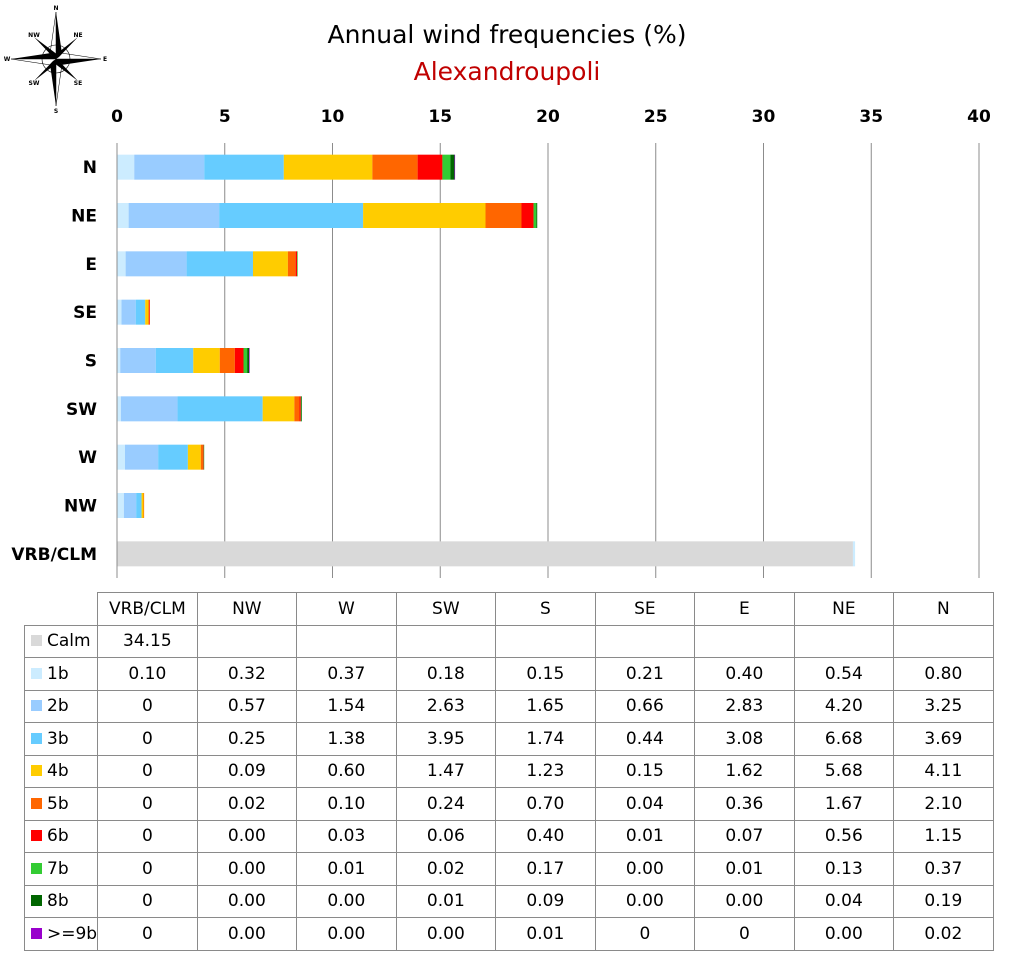 This screenshot has height=967, width=1013. What do you see at coordinates (346, 609) in the screenshot?
I see `column-header: W` at bounding box center [346, 609].